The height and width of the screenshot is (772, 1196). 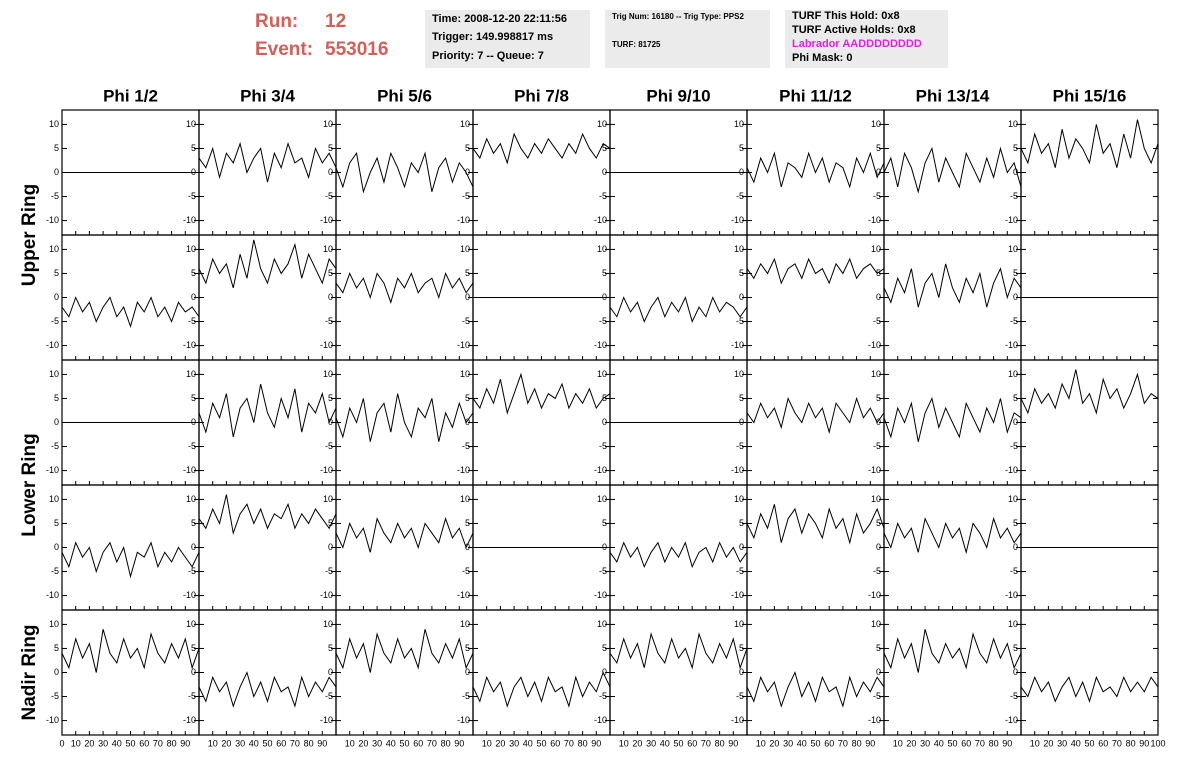 What do you see at coordinates (687, 39) in the screenshot?
I see `info-box` at bounding box center [687, 39].